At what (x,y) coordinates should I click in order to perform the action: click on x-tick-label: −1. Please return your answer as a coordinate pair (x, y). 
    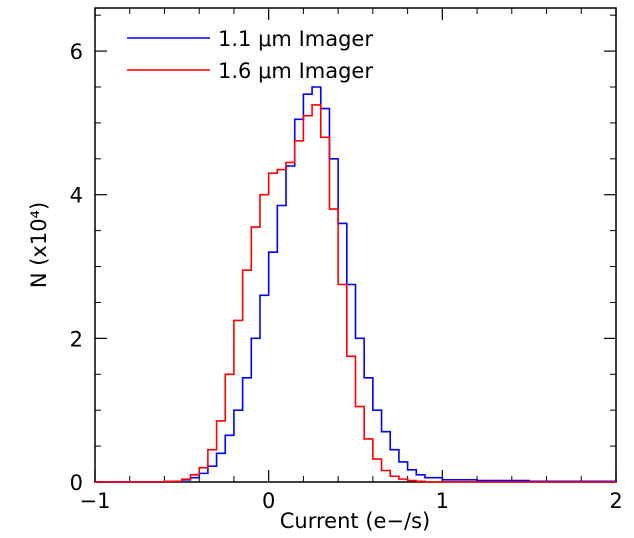
    Looking at the image, I should click on (95, 501).